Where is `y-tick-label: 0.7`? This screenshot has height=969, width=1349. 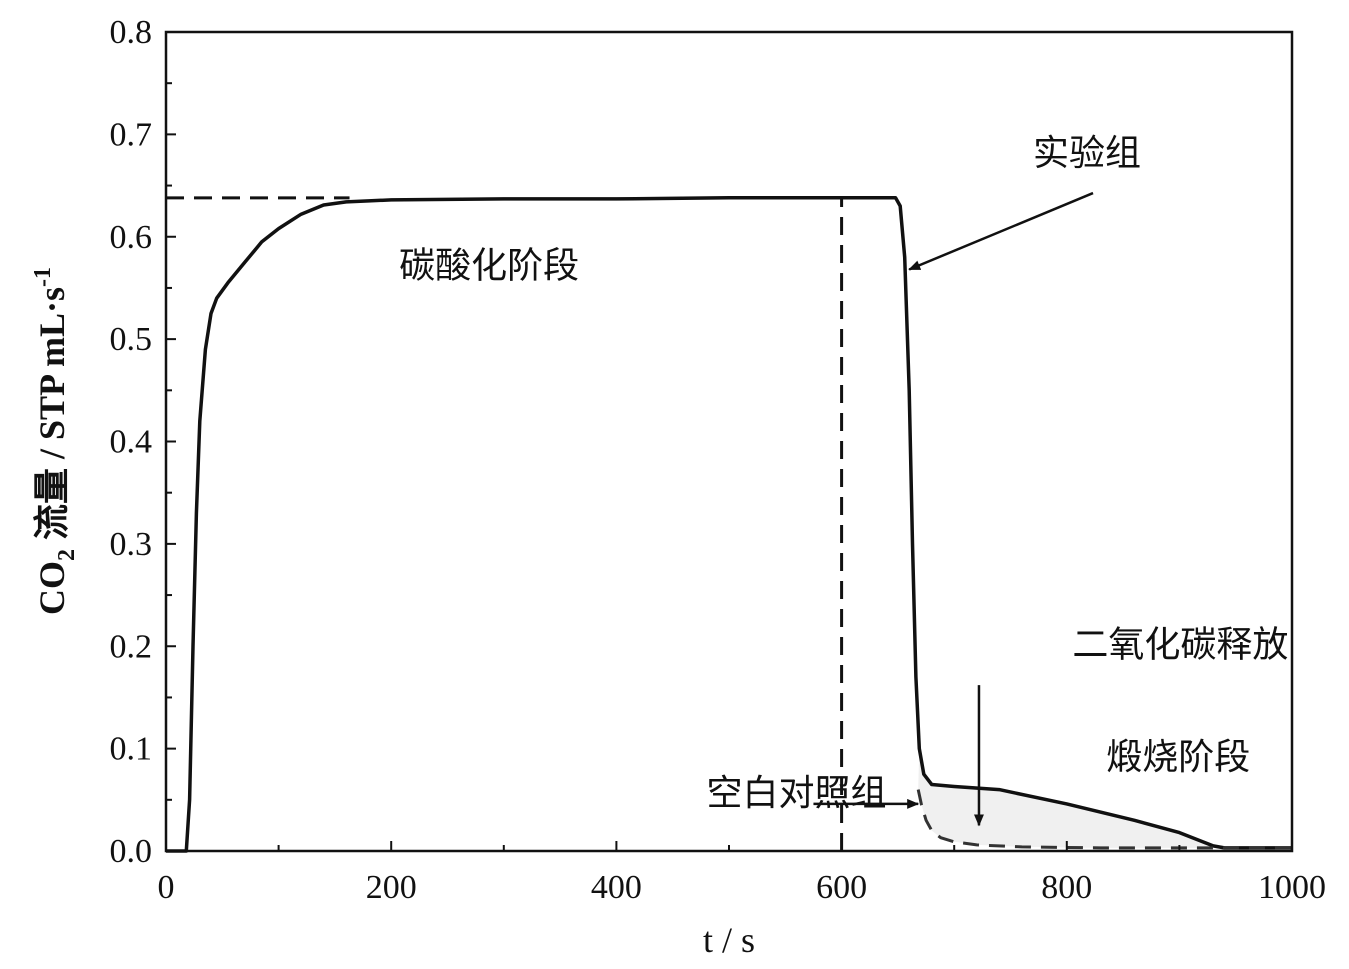 y-tick-label: 0.7 is located at coordinates (131, 134).